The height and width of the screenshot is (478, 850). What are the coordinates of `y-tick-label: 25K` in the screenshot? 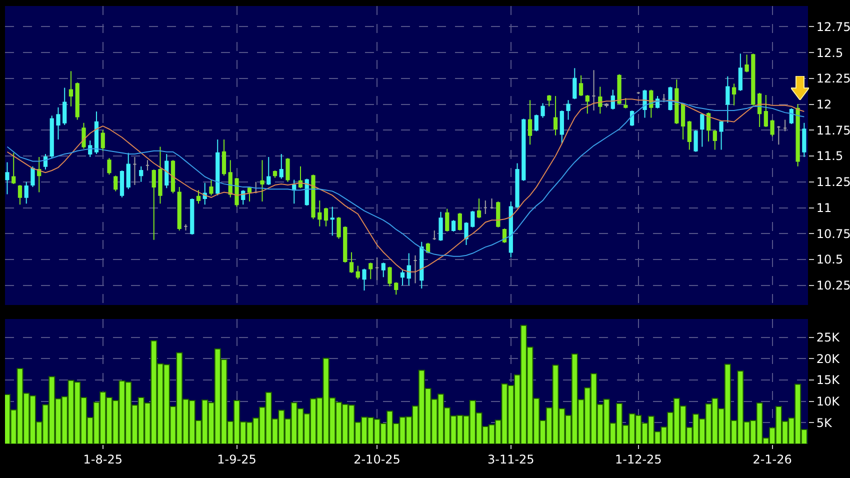 It's located at (828, 337).